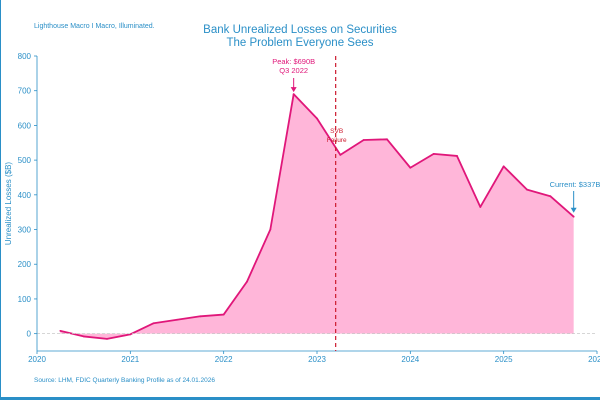  Describe the element at coordinates (317, 359) in the screenshot. I see `x-tick-label-2023: 2023` at that location.